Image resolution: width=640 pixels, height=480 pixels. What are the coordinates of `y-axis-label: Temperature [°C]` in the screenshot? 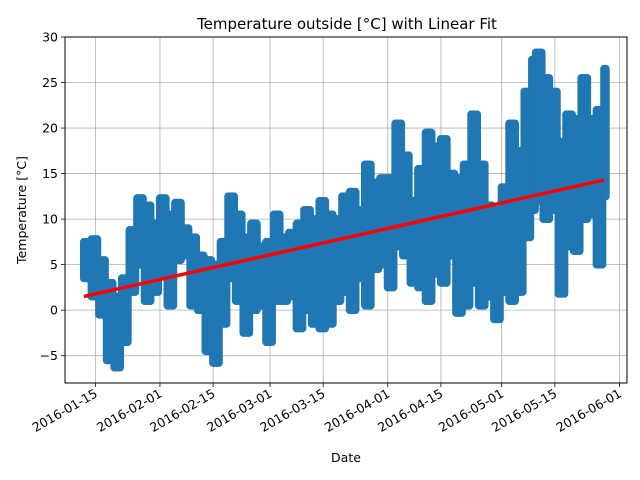 It's located at (21, 210).